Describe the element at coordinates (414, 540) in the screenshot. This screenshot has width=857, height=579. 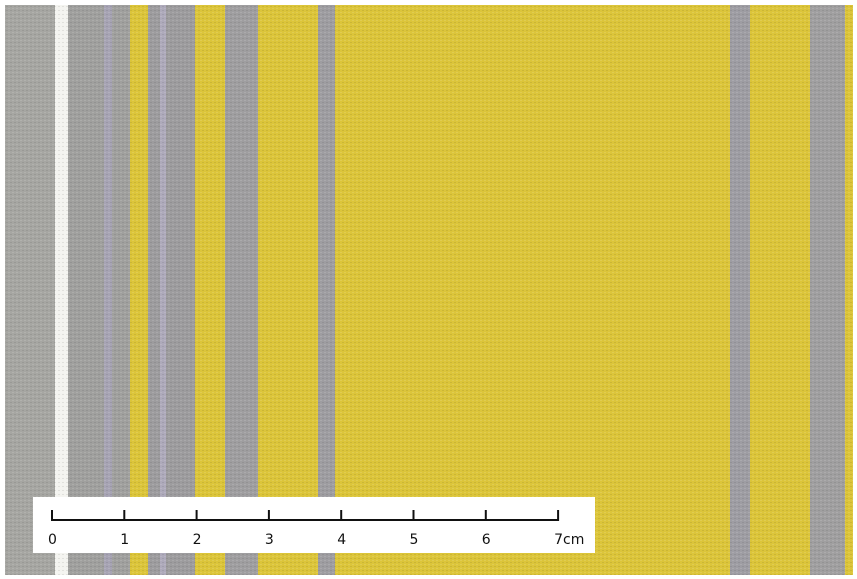
I see `ruler-label: 5` at that location.